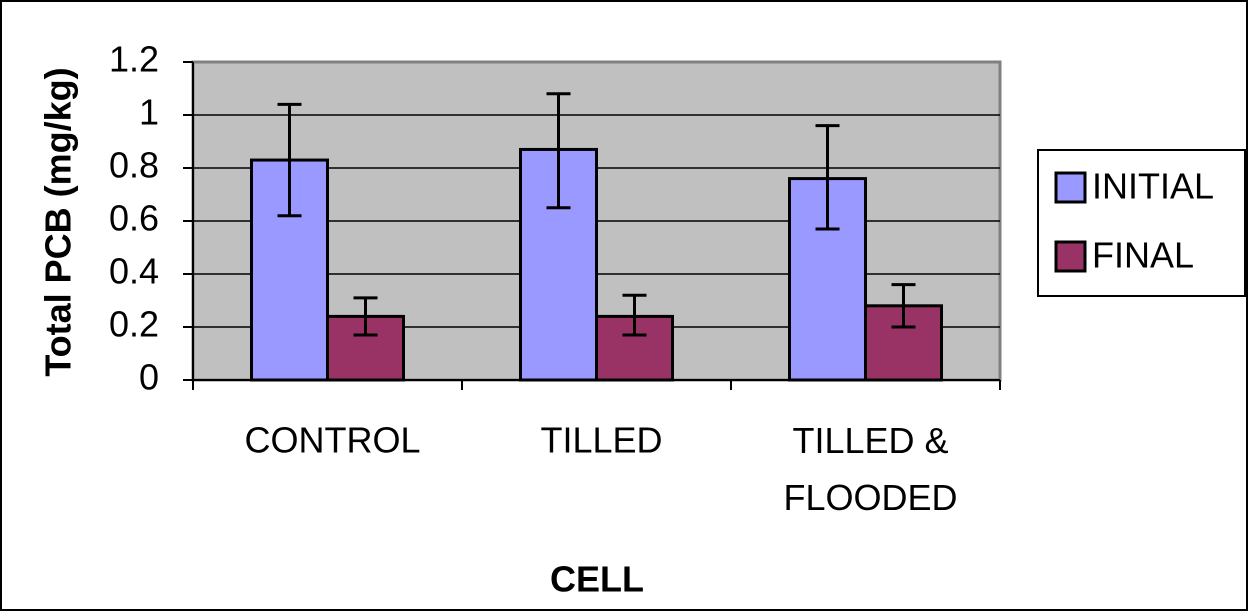 The height and width of the screenshot is (611, 1248). I want to click on x-axis-ticks, so click(596, 385).